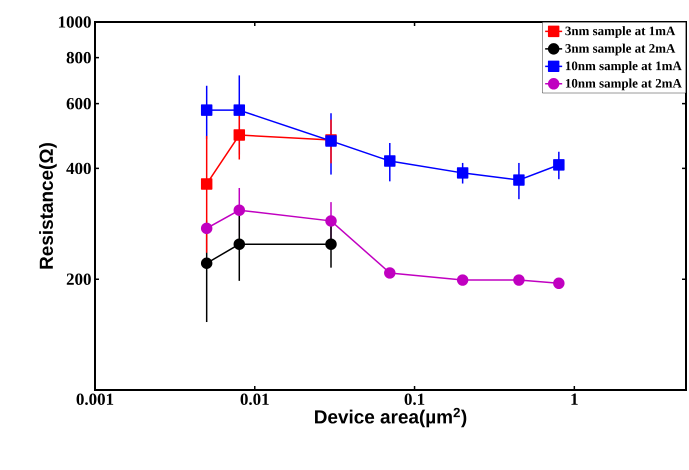 The height and width of the screenshot is (470, 689). Describe the element at coordinates (78, 58) in the screenshot. I see `y-tick-label: 800` at that location.